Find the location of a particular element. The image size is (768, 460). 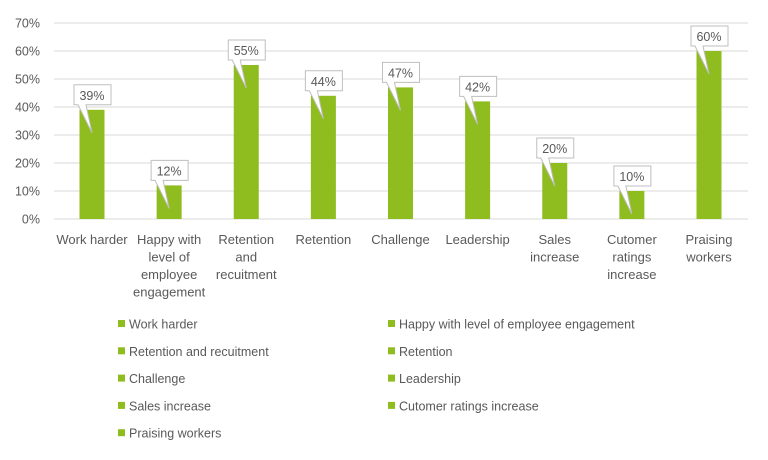

category-label: recuitment is located at coordinates (246, 274).